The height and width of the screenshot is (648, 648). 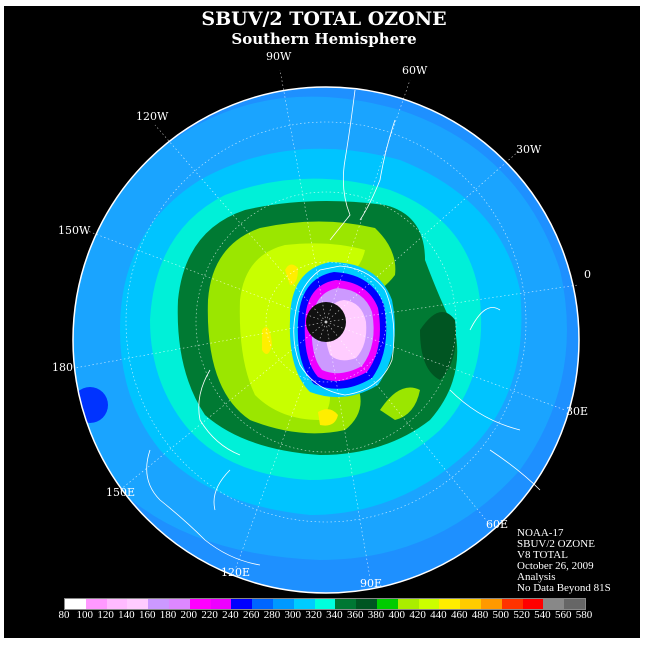 What do you see at coordinates (540, 533) in the screenshot?
I see `info-satellite: NOAA-17` at bounding box center [540, 533].